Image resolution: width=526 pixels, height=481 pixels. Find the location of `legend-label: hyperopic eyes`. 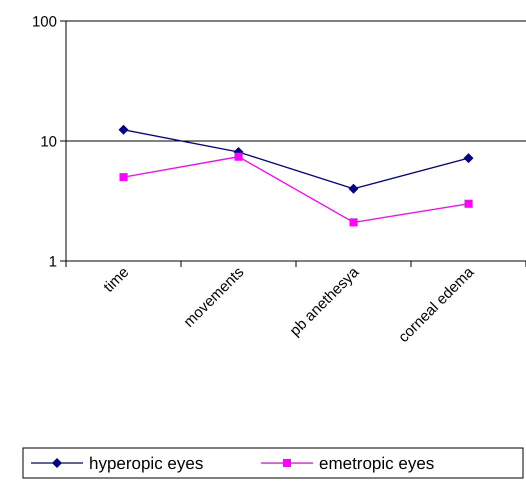

legend-label: hyperopic eyes is located at coordinates (146, 463).